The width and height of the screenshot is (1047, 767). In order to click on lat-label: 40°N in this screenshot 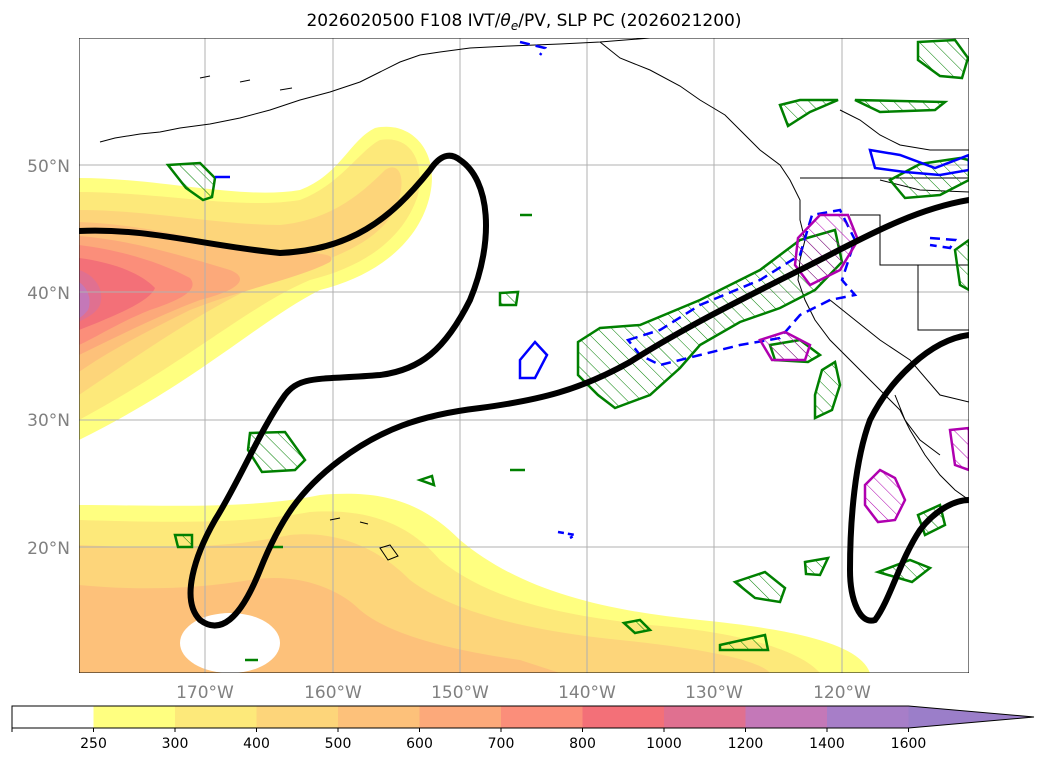, I will do `click(48, 294)`.